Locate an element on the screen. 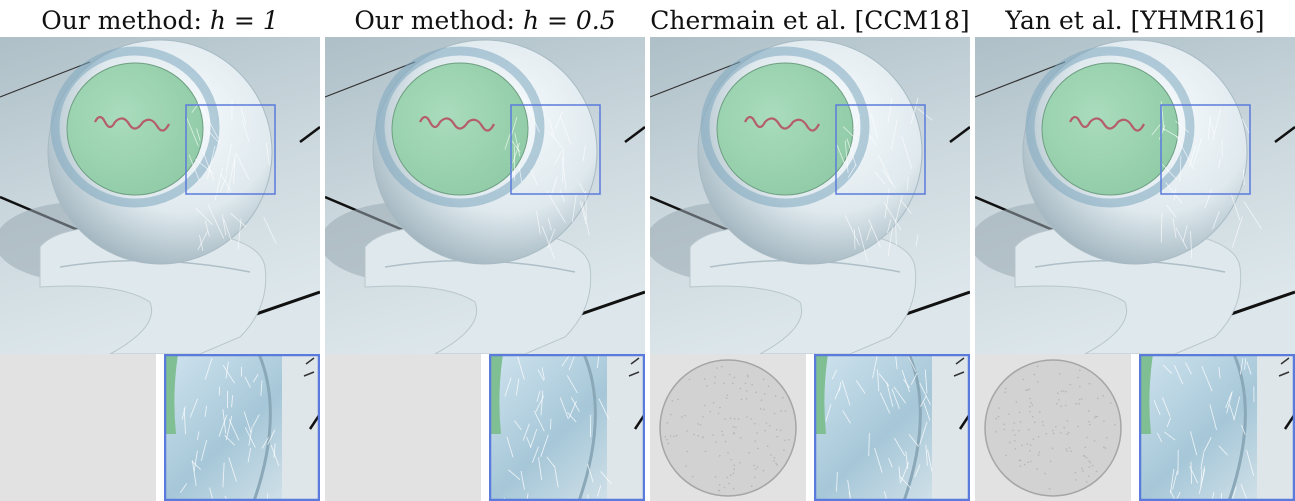 Image resolution: width=1295 pixels, height=501 pixels. zoom-inset-yan is located at coordinates (1217, 427).